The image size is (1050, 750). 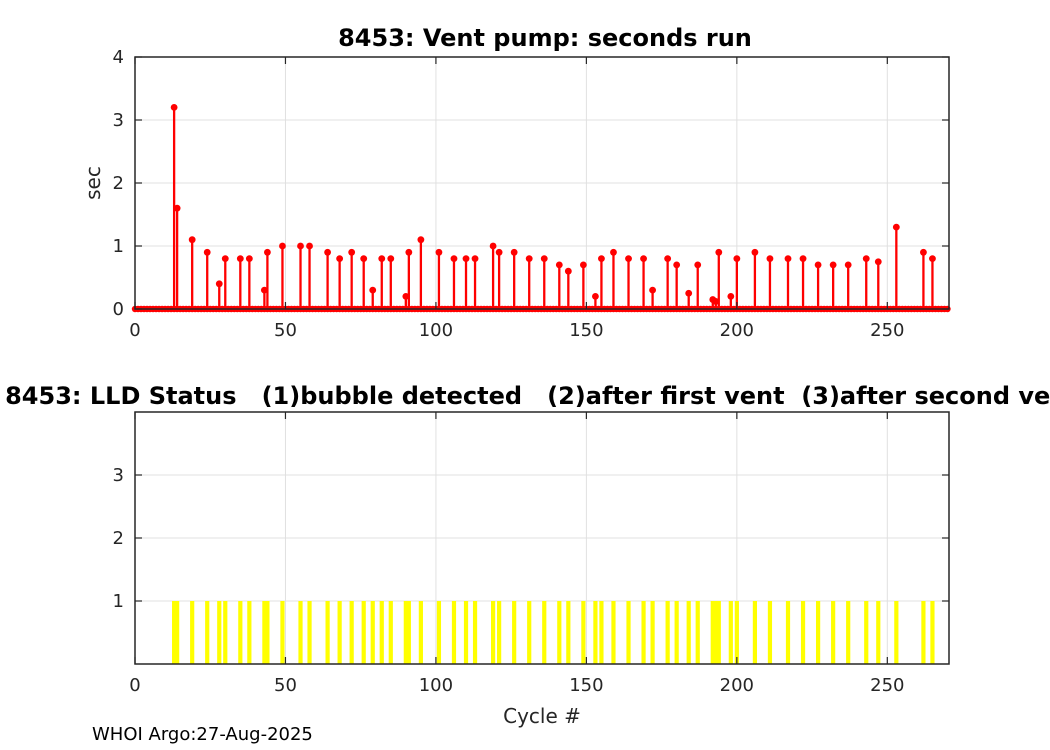 I want to click on y-tick-labels: 1 2 3, so click(x=118, y=538).